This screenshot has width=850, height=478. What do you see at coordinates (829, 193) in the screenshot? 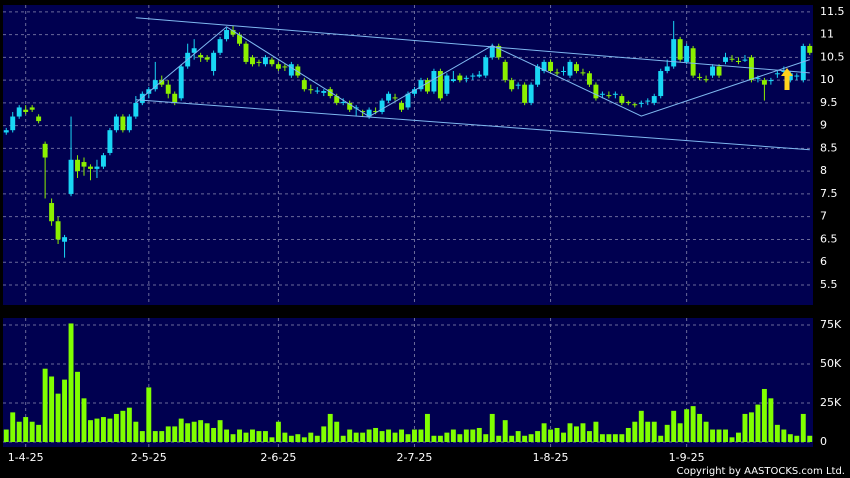
I see `y-tick-label: 7.5` at bounding box center [829, 193].